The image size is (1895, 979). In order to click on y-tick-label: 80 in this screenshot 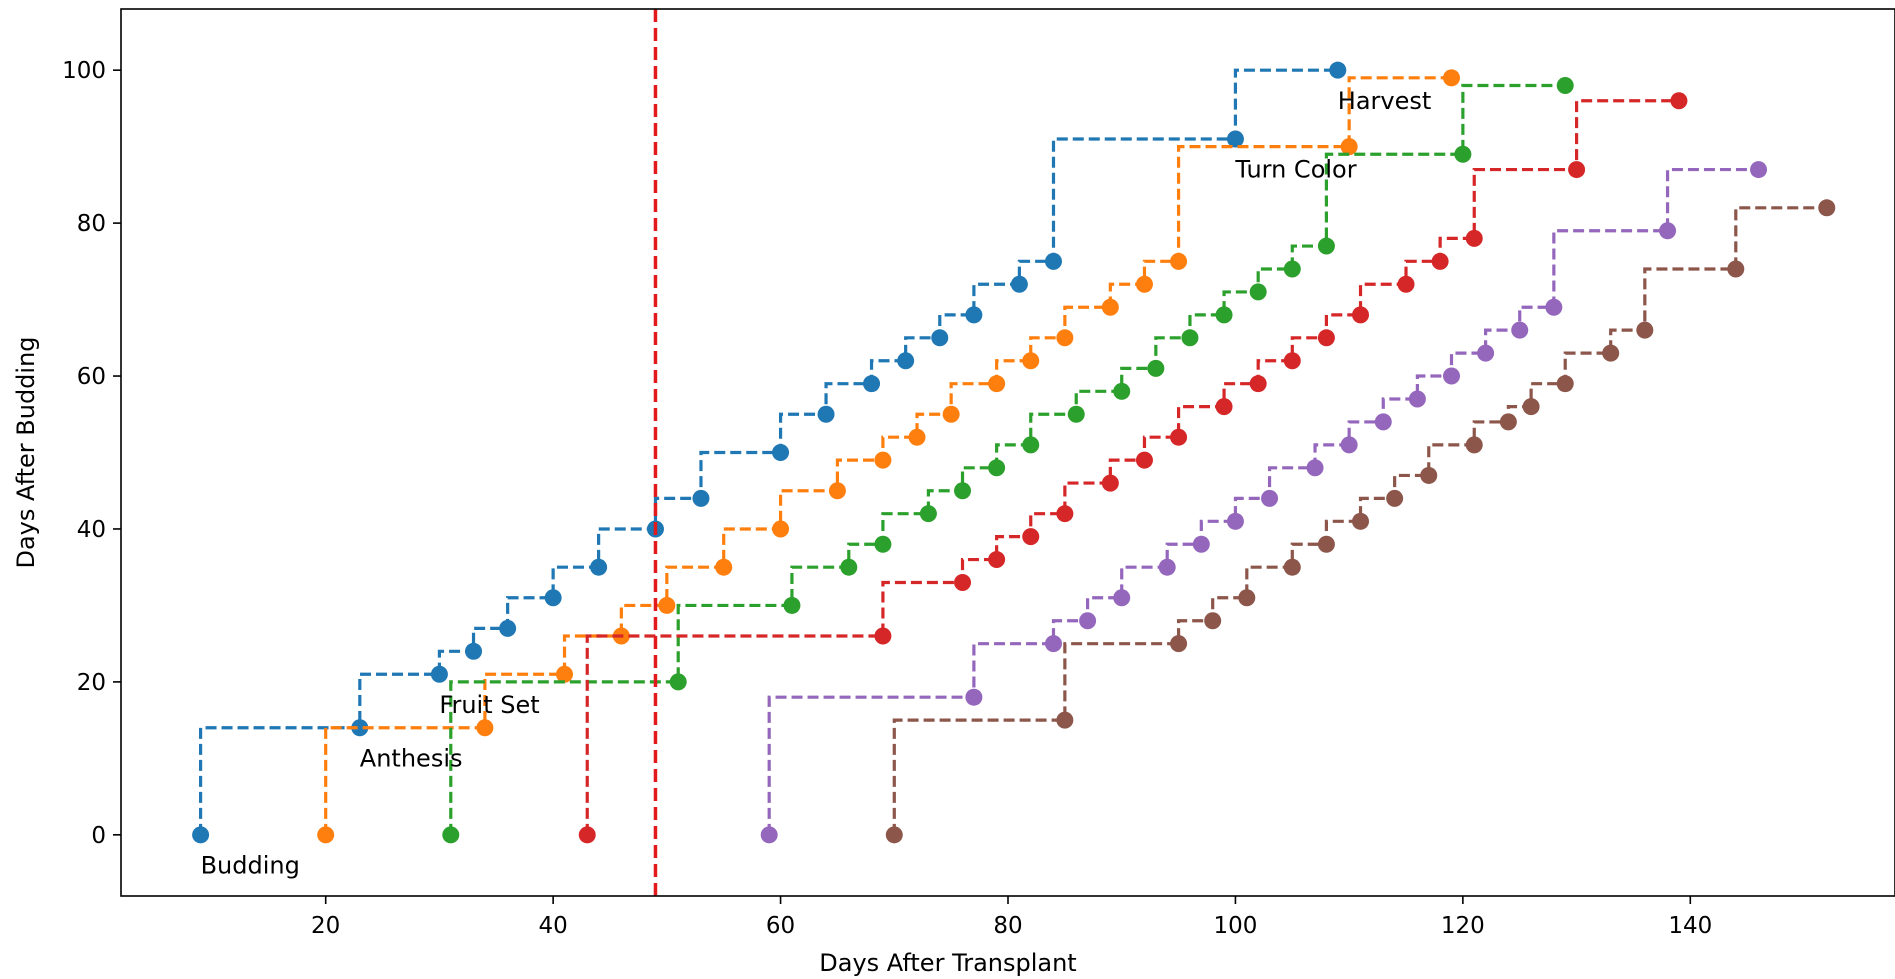, I will do `click(91, 224)`.